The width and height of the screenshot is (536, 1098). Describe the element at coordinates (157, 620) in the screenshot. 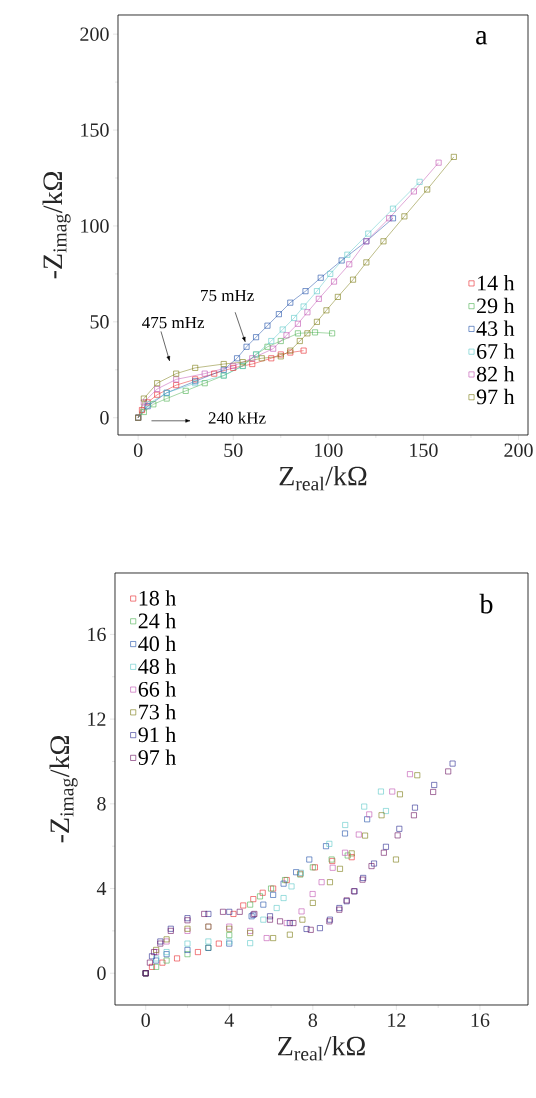

I see `legend-label: 24 h` at that location.